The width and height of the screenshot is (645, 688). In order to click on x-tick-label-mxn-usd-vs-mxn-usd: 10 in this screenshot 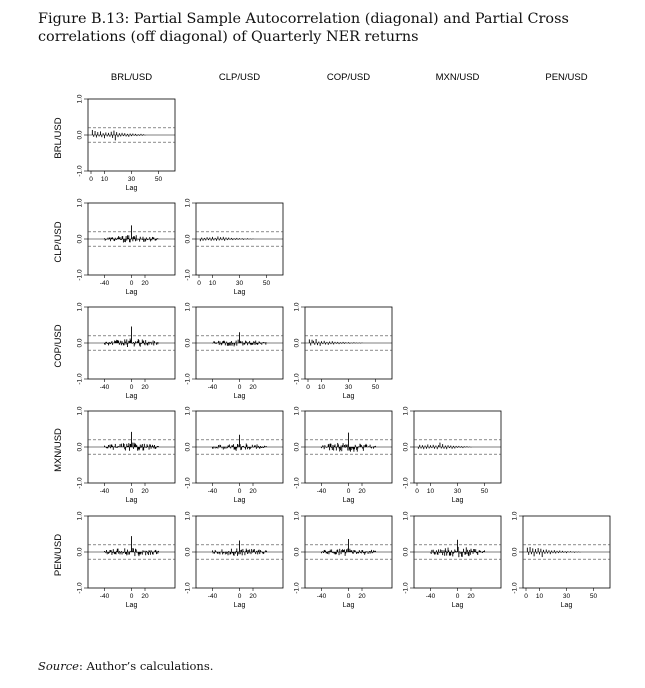, I will do `click(431, 491)`.